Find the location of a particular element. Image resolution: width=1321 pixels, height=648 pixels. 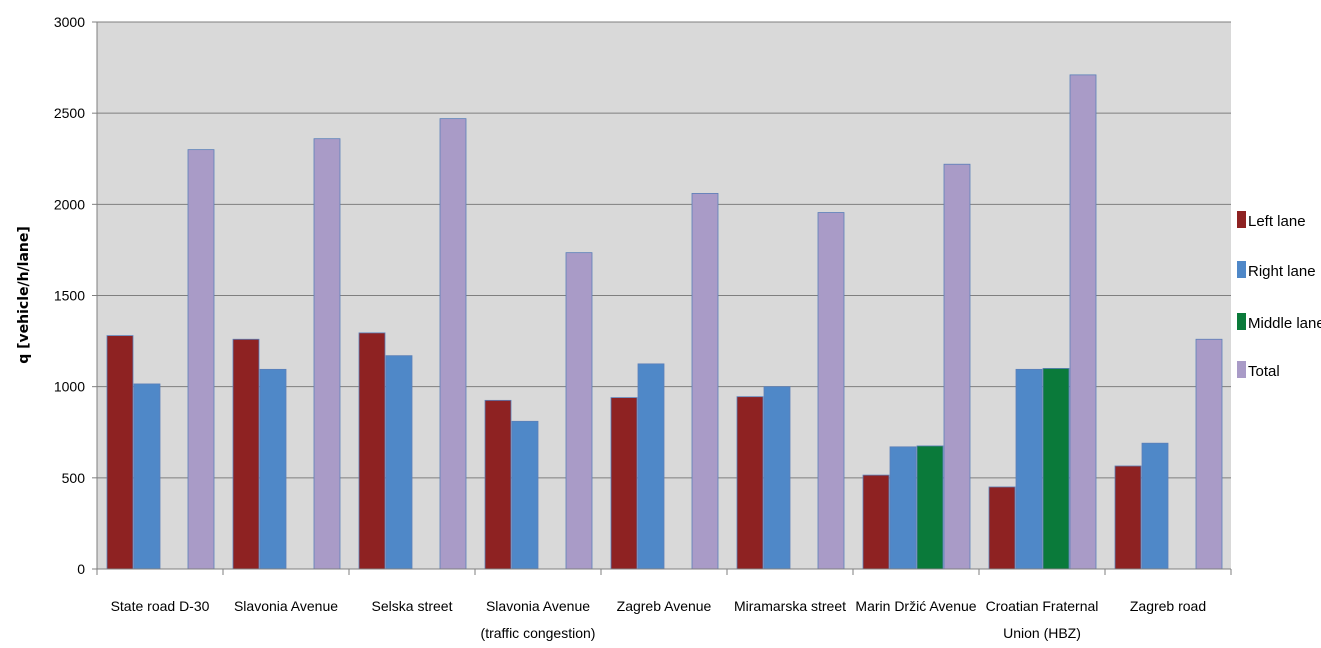

legend-label: Right lane is located at coordinates (1282, 271).